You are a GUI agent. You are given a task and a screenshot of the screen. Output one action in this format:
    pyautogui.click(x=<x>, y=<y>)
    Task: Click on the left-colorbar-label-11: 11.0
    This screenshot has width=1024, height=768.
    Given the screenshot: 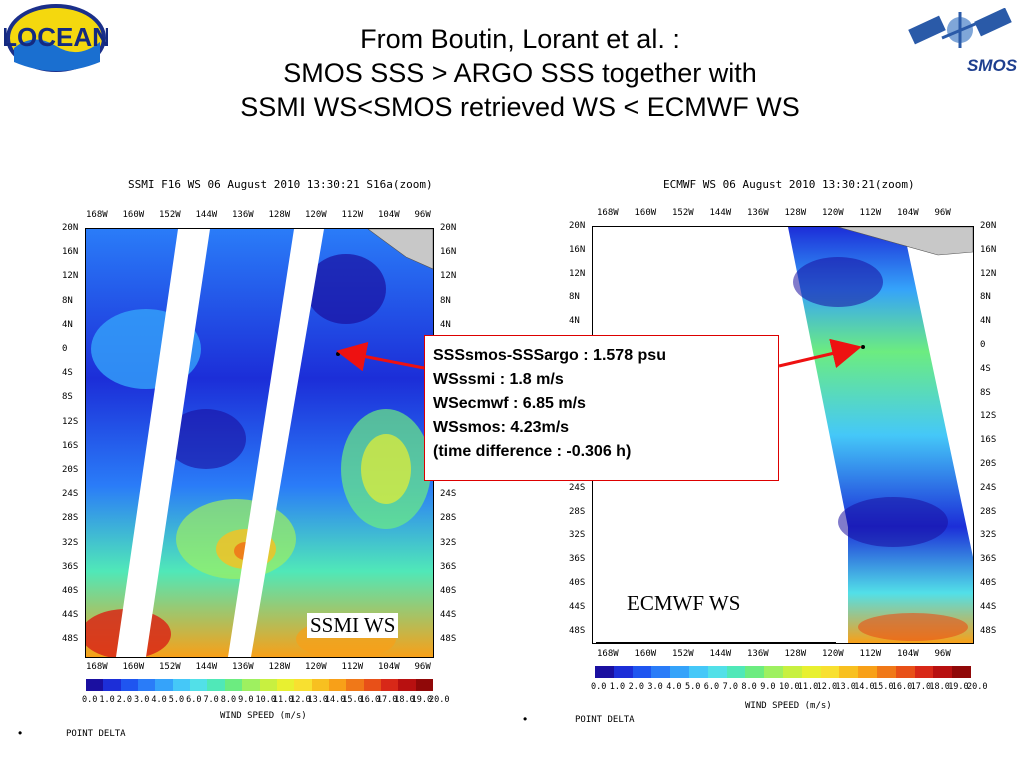 What is the action you would take?
    pyautogui.click(x=283, y=700)
    